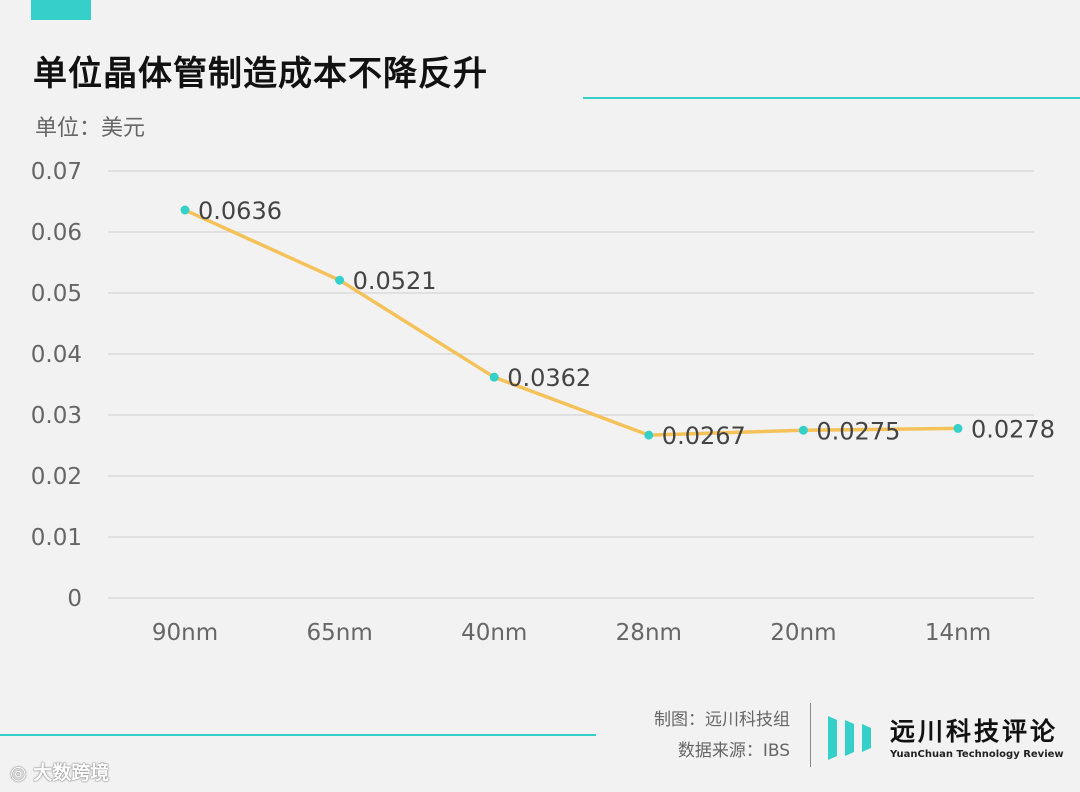 The height and width of the screenshot is (792, 1080). I want to click on brand: 远川科技评论 YuanChuan Technology Review, so click(977, 736).